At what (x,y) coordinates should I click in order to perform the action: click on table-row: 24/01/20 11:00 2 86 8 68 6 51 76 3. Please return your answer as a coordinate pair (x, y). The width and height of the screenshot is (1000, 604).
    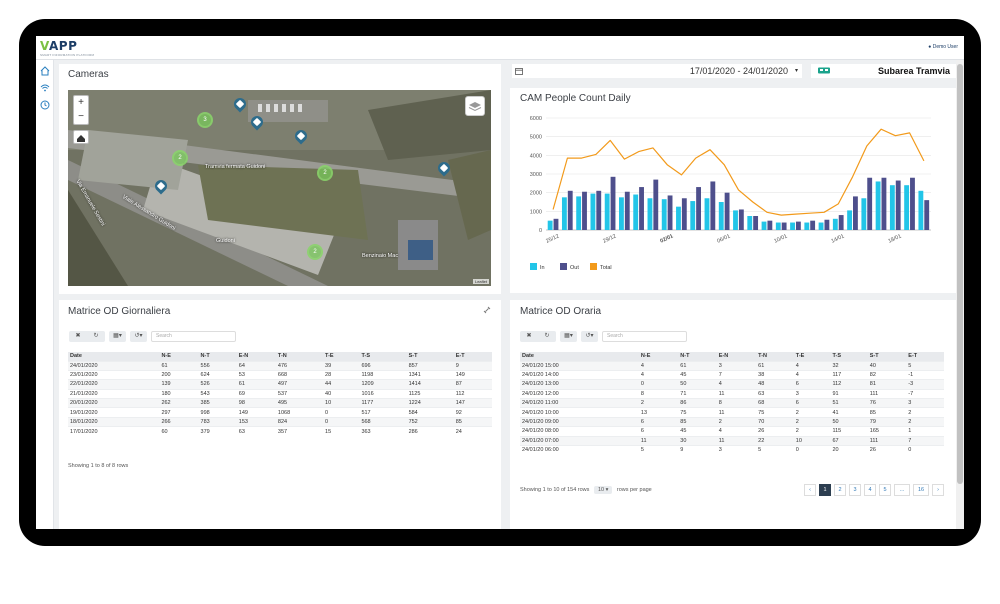
    Looking at the image, I should click on (732, 403).